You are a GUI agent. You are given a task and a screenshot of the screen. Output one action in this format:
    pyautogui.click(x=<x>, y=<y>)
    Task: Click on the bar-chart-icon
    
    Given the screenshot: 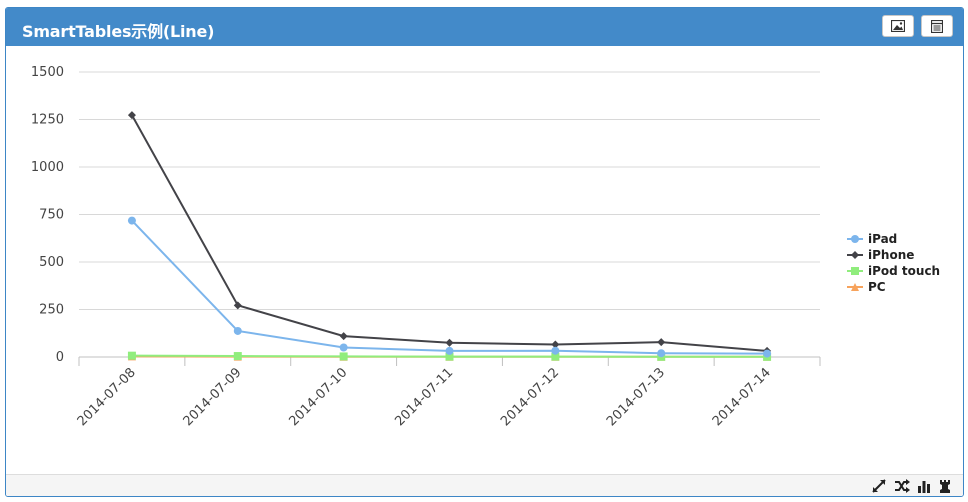 What is the action you would take?
    pyautogui.click(x=924, y=487)
    